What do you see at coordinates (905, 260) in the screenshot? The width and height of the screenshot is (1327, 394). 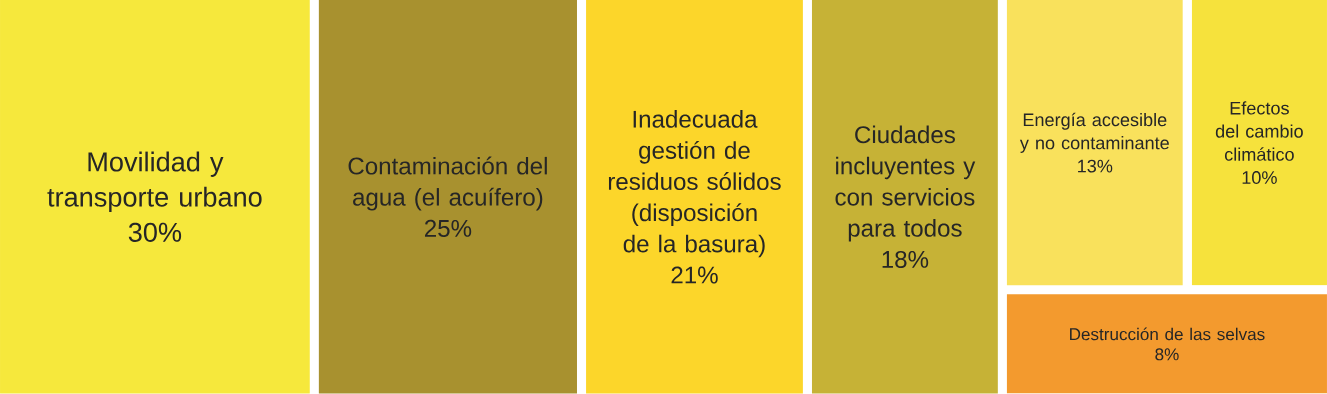 I see `data-label: 18%` at bounding box center [905, 260].